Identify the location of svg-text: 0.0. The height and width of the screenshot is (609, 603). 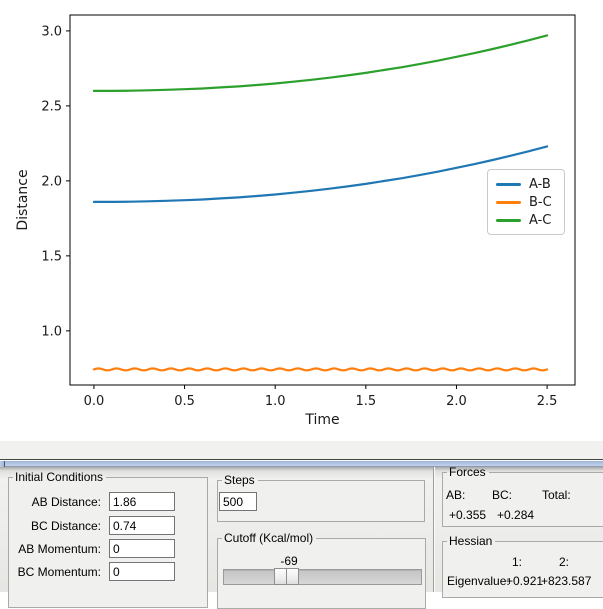
(94, 401).